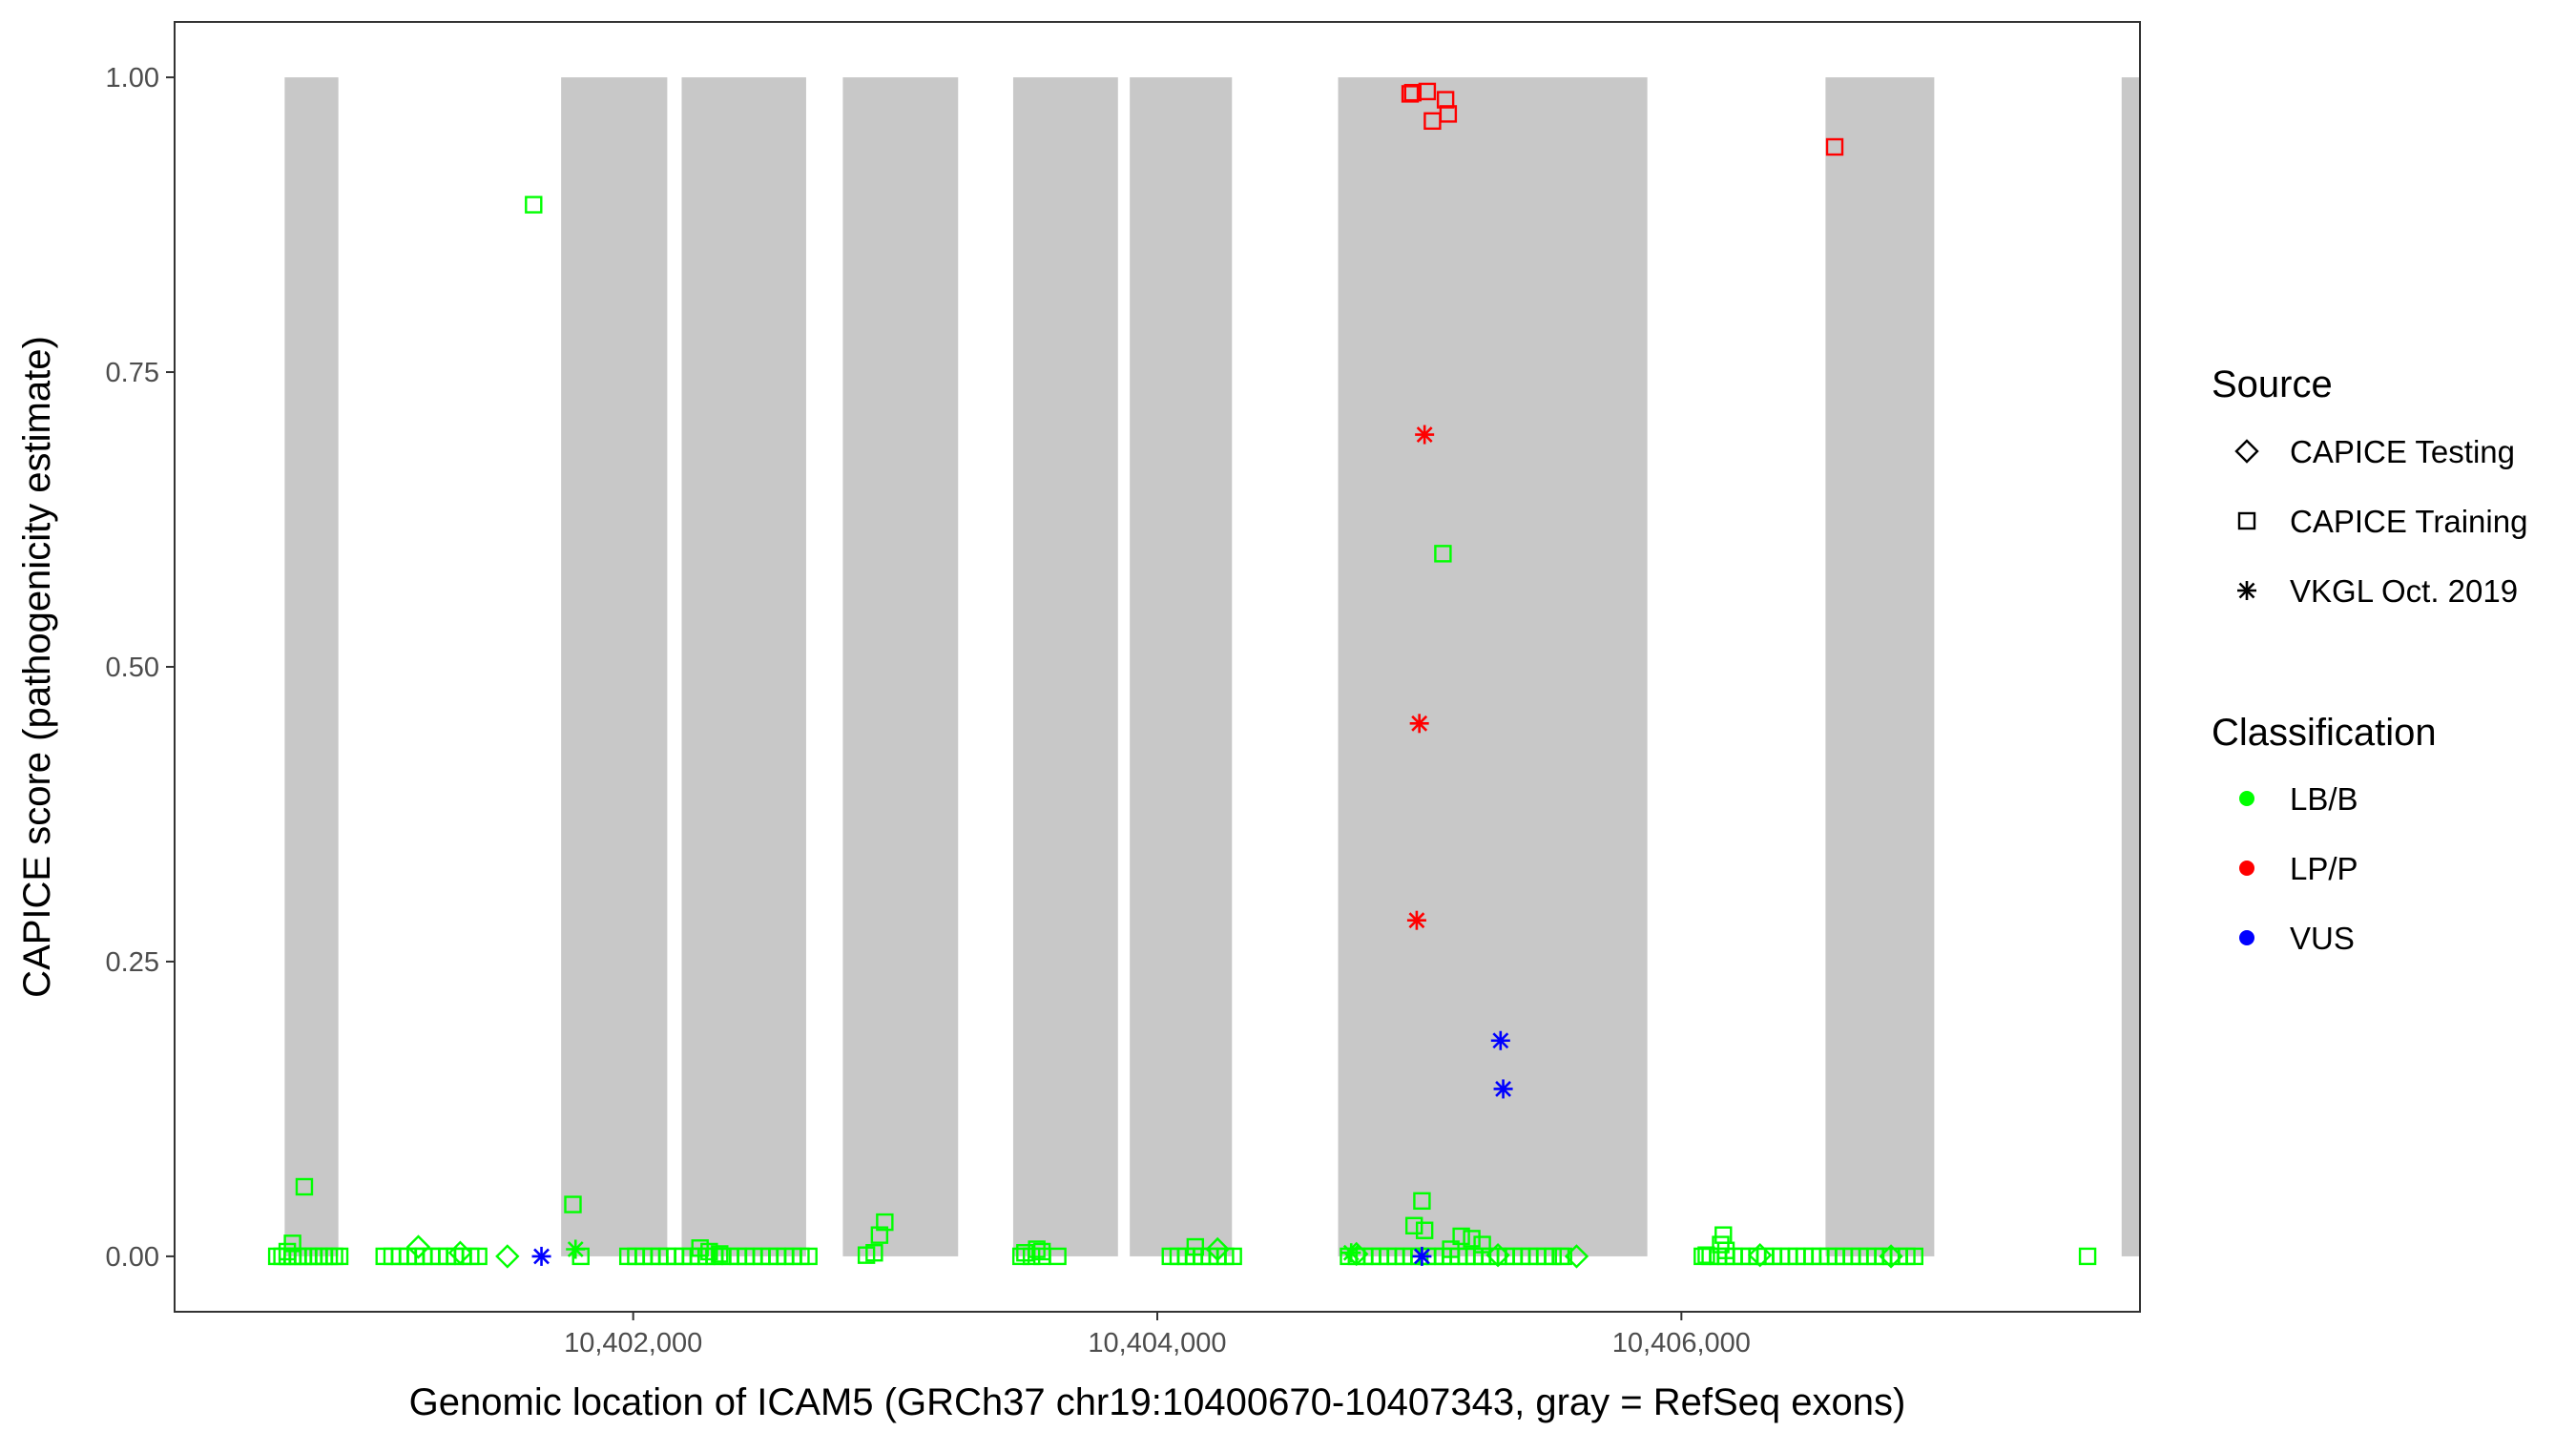  What do you see at coordinates (2246, 520) in the screenshot?
I see `legend-key-square` at bounding box center [2246, 520].